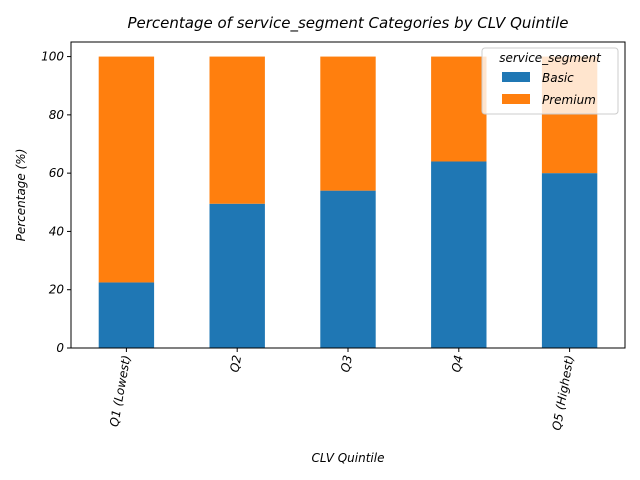 The height and width of the screenshot is (480, 640). I want to click on x-tick-label: Q1 (Lowest), so click(120, 391).